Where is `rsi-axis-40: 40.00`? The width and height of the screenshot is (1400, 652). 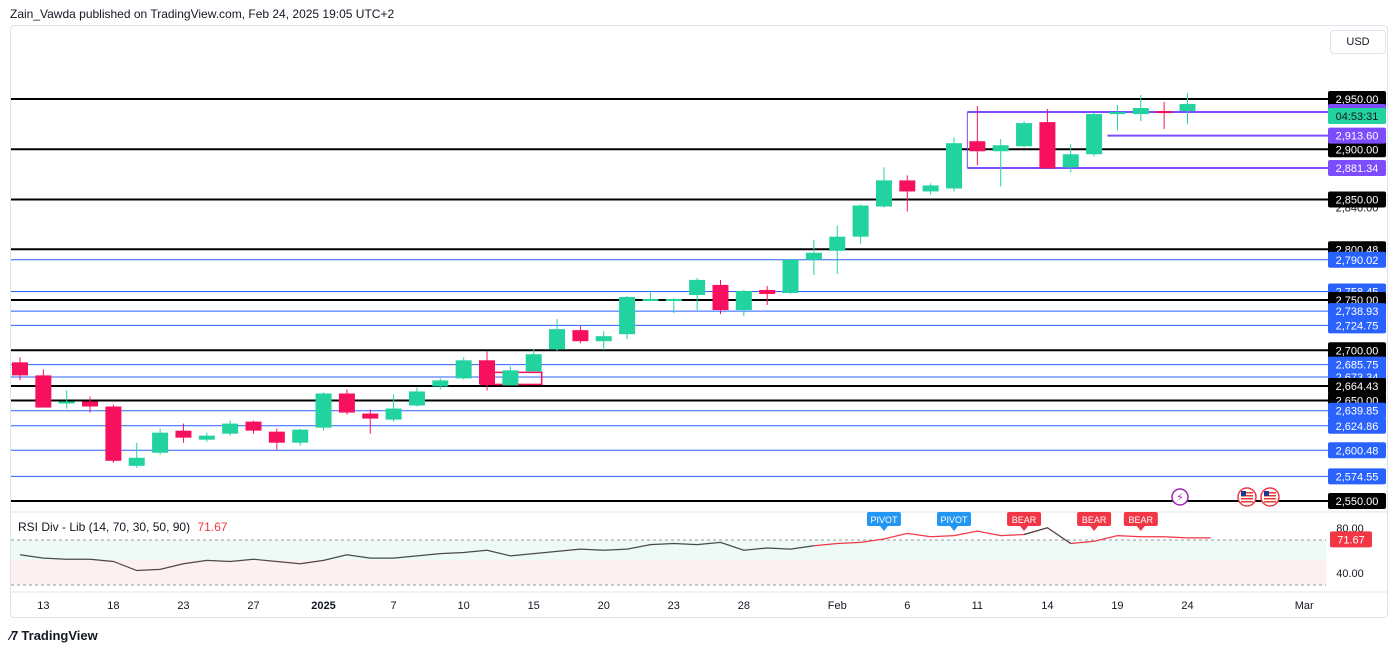 rsi-axis-40: 40.00 is located at coordinates (1350, 574).